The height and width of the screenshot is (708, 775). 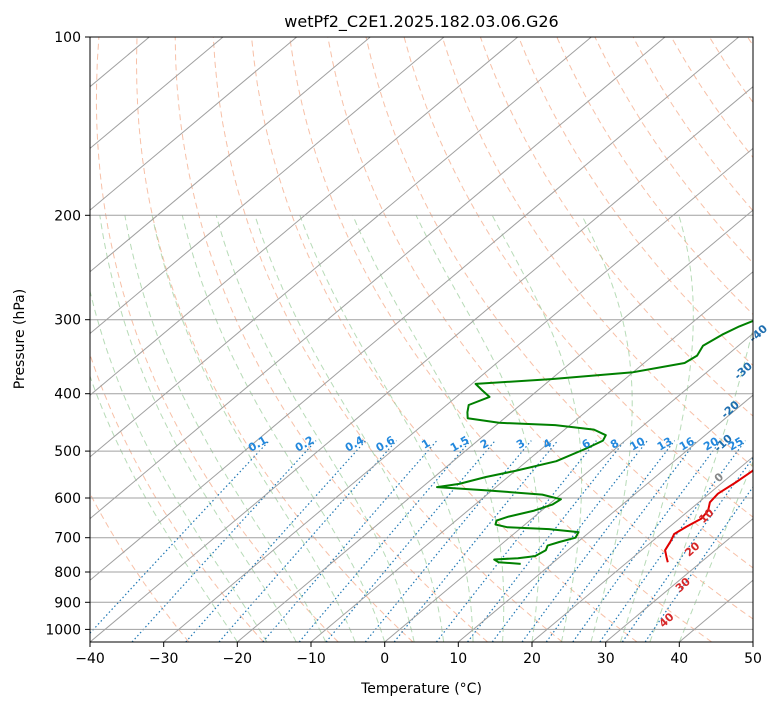 What do you see at coordinates (708, 515) in the screenshot?
I see `temperature-profile` at bounding box center [708, 515].